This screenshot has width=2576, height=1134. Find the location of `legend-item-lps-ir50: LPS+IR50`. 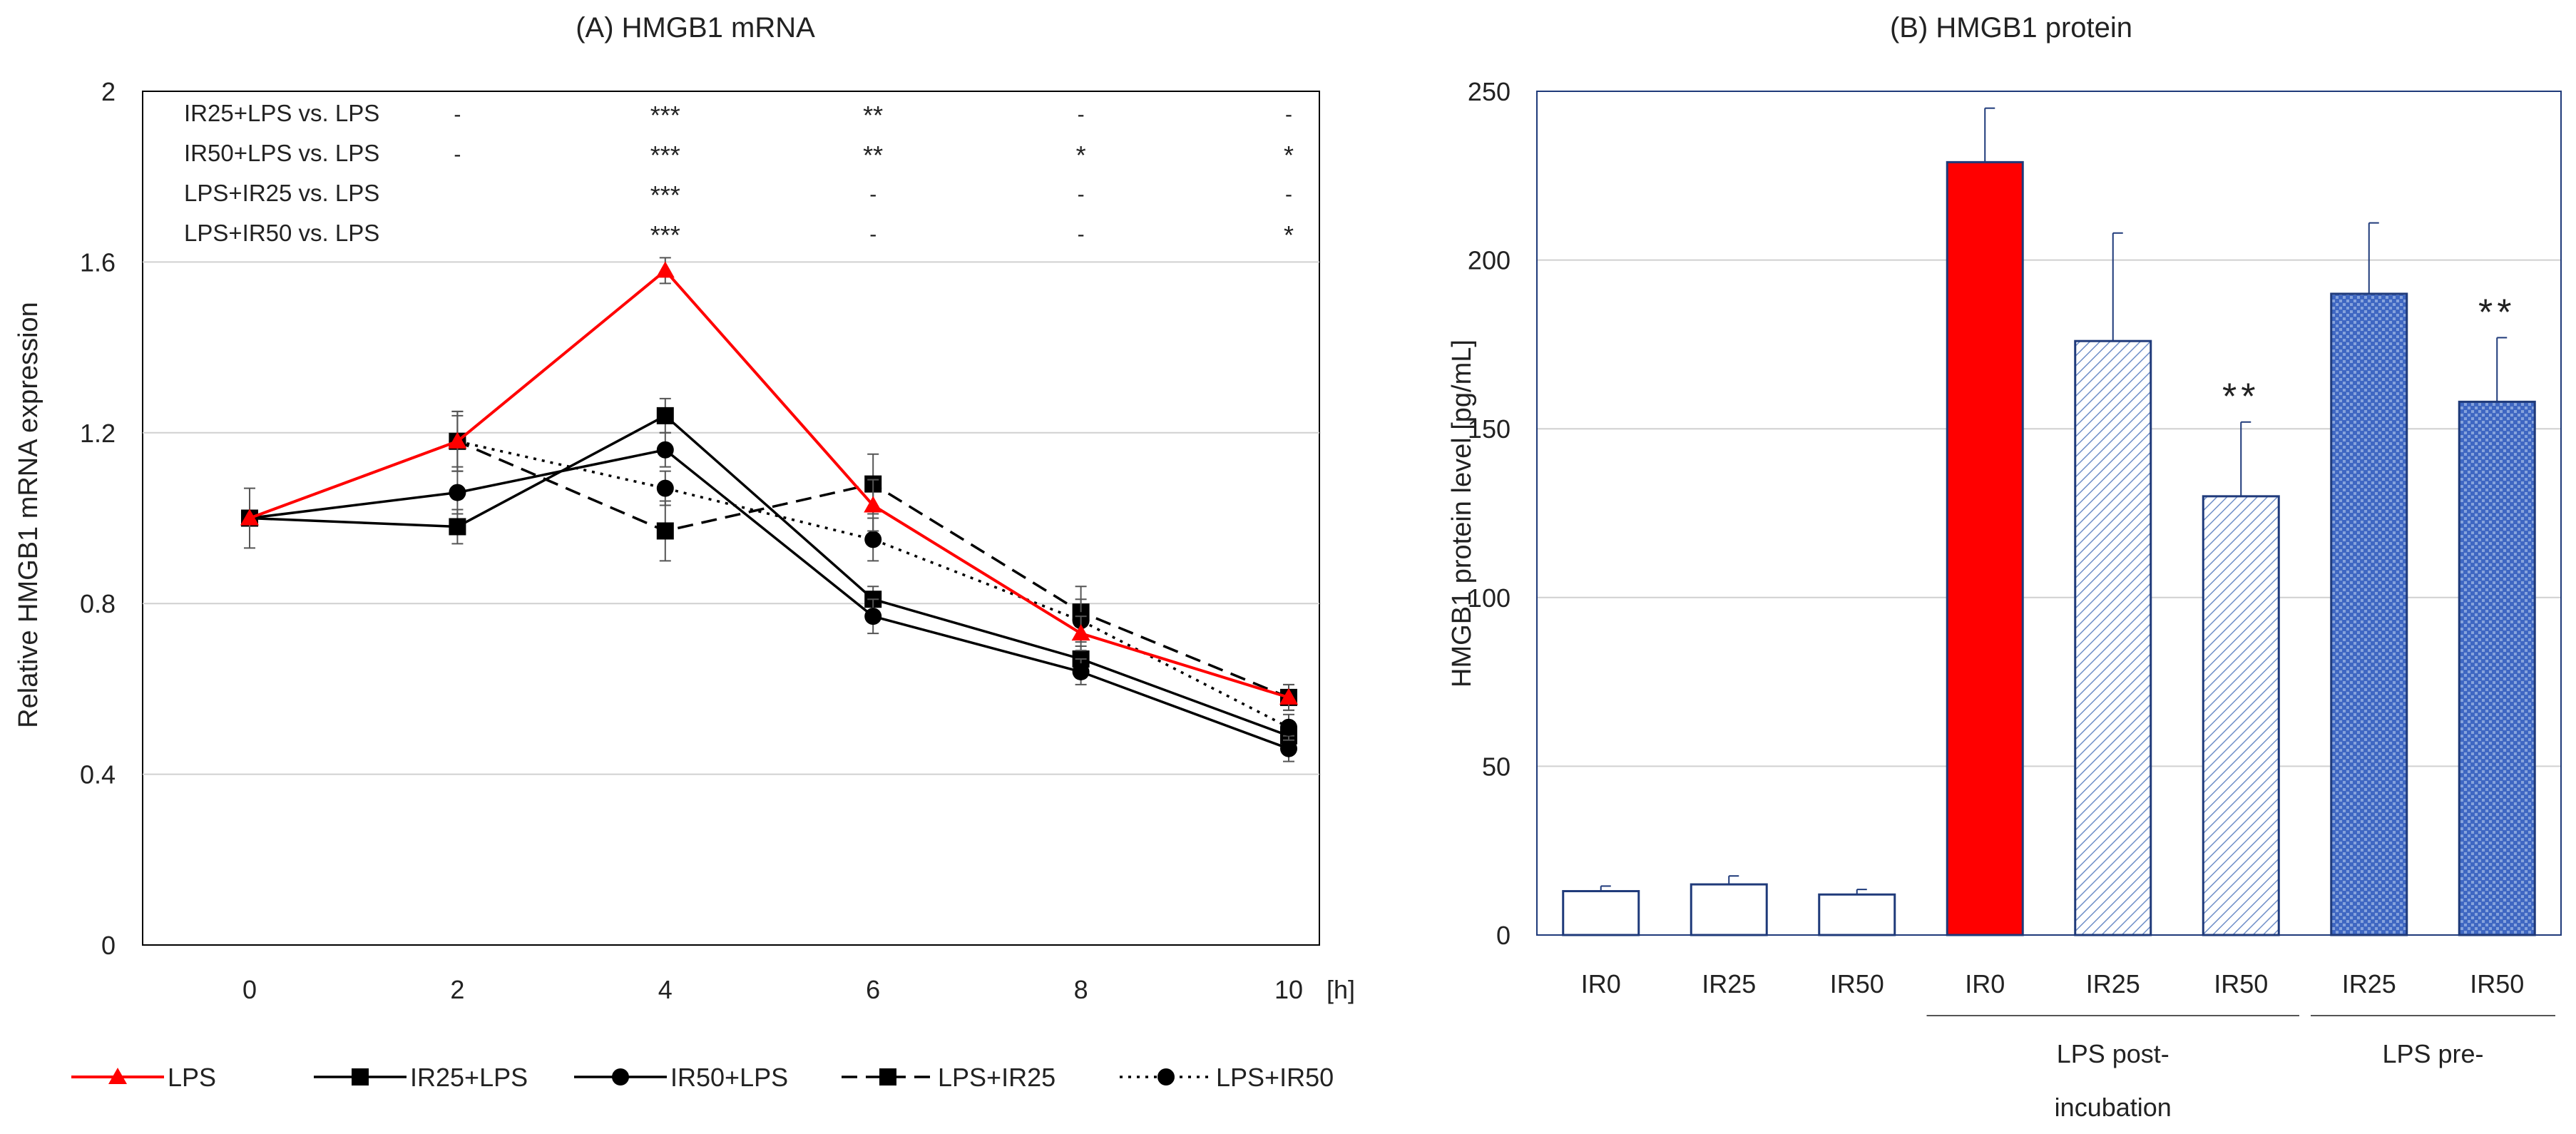

legend-item-lps-ir50: LPS+IR50 is located at coordinates (1227, 1077).